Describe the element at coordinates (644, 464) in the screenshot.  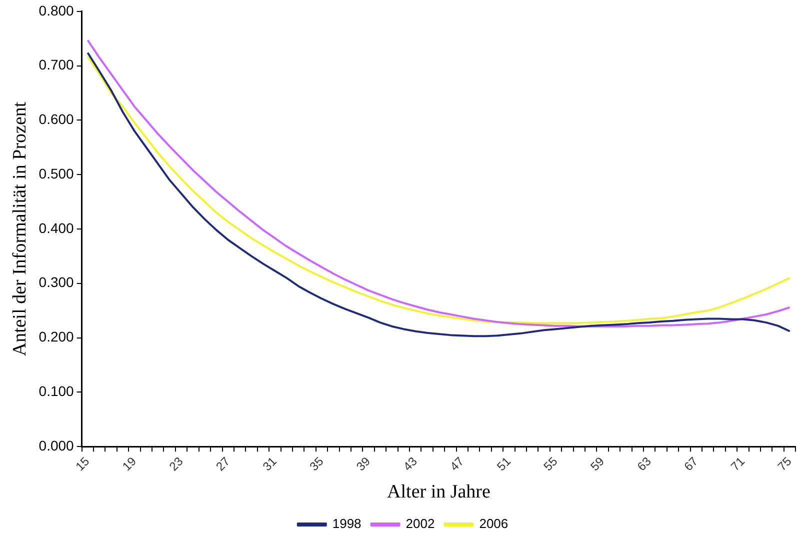
I see `x-tick-label: 63` at that location.